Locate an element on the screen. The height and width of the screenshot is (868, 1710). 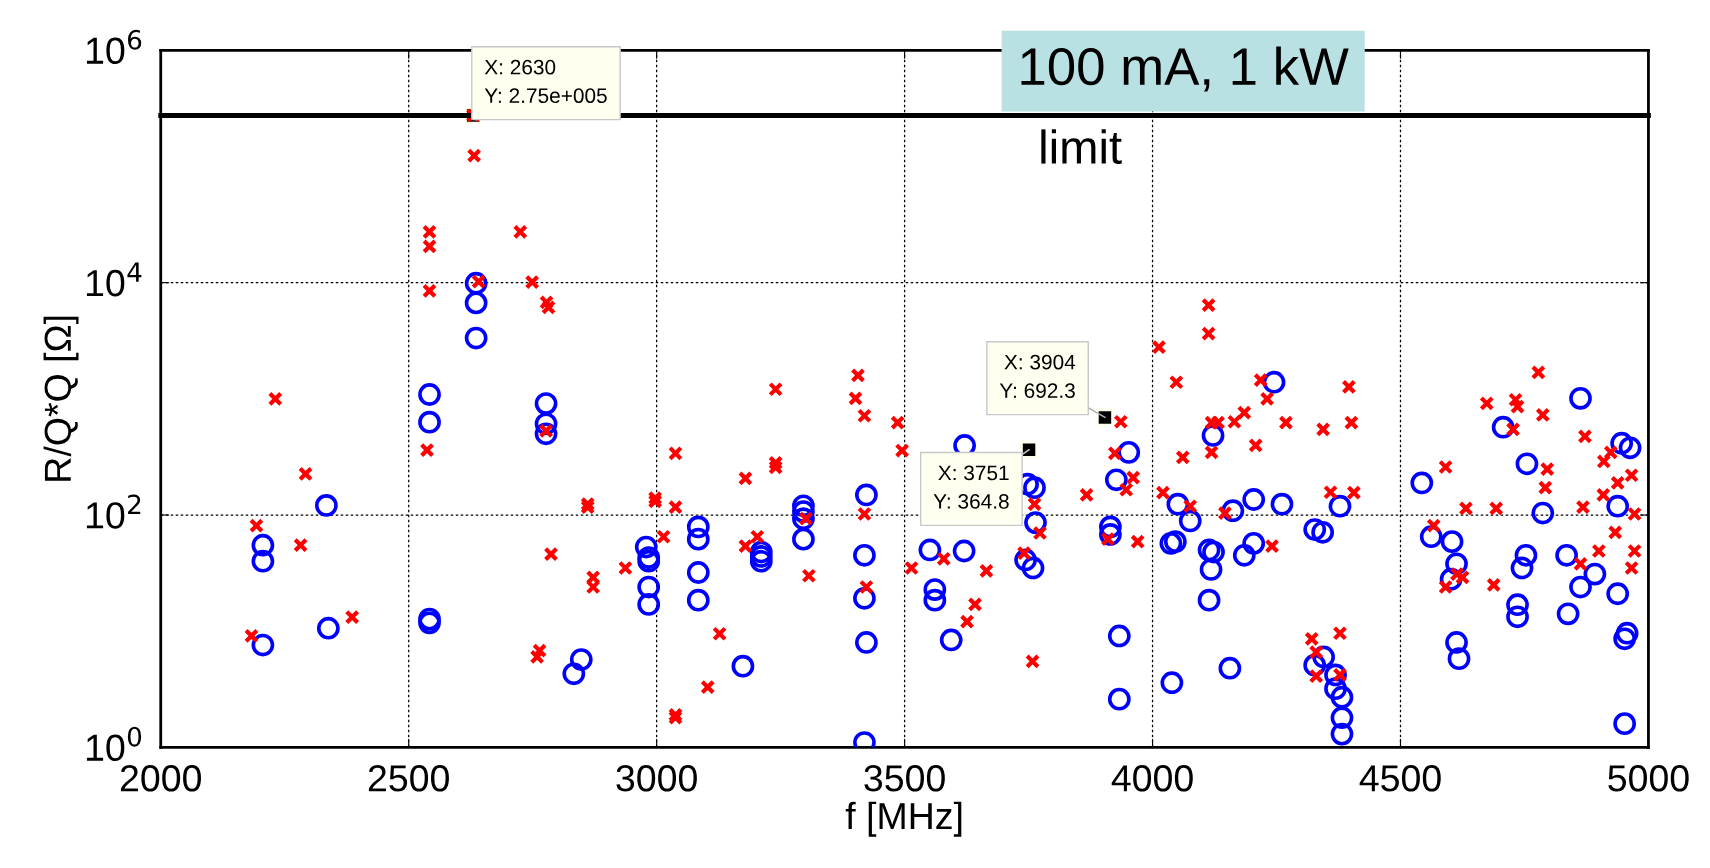
x-tick-label: 4000 is located at coordinates (1152, 778).